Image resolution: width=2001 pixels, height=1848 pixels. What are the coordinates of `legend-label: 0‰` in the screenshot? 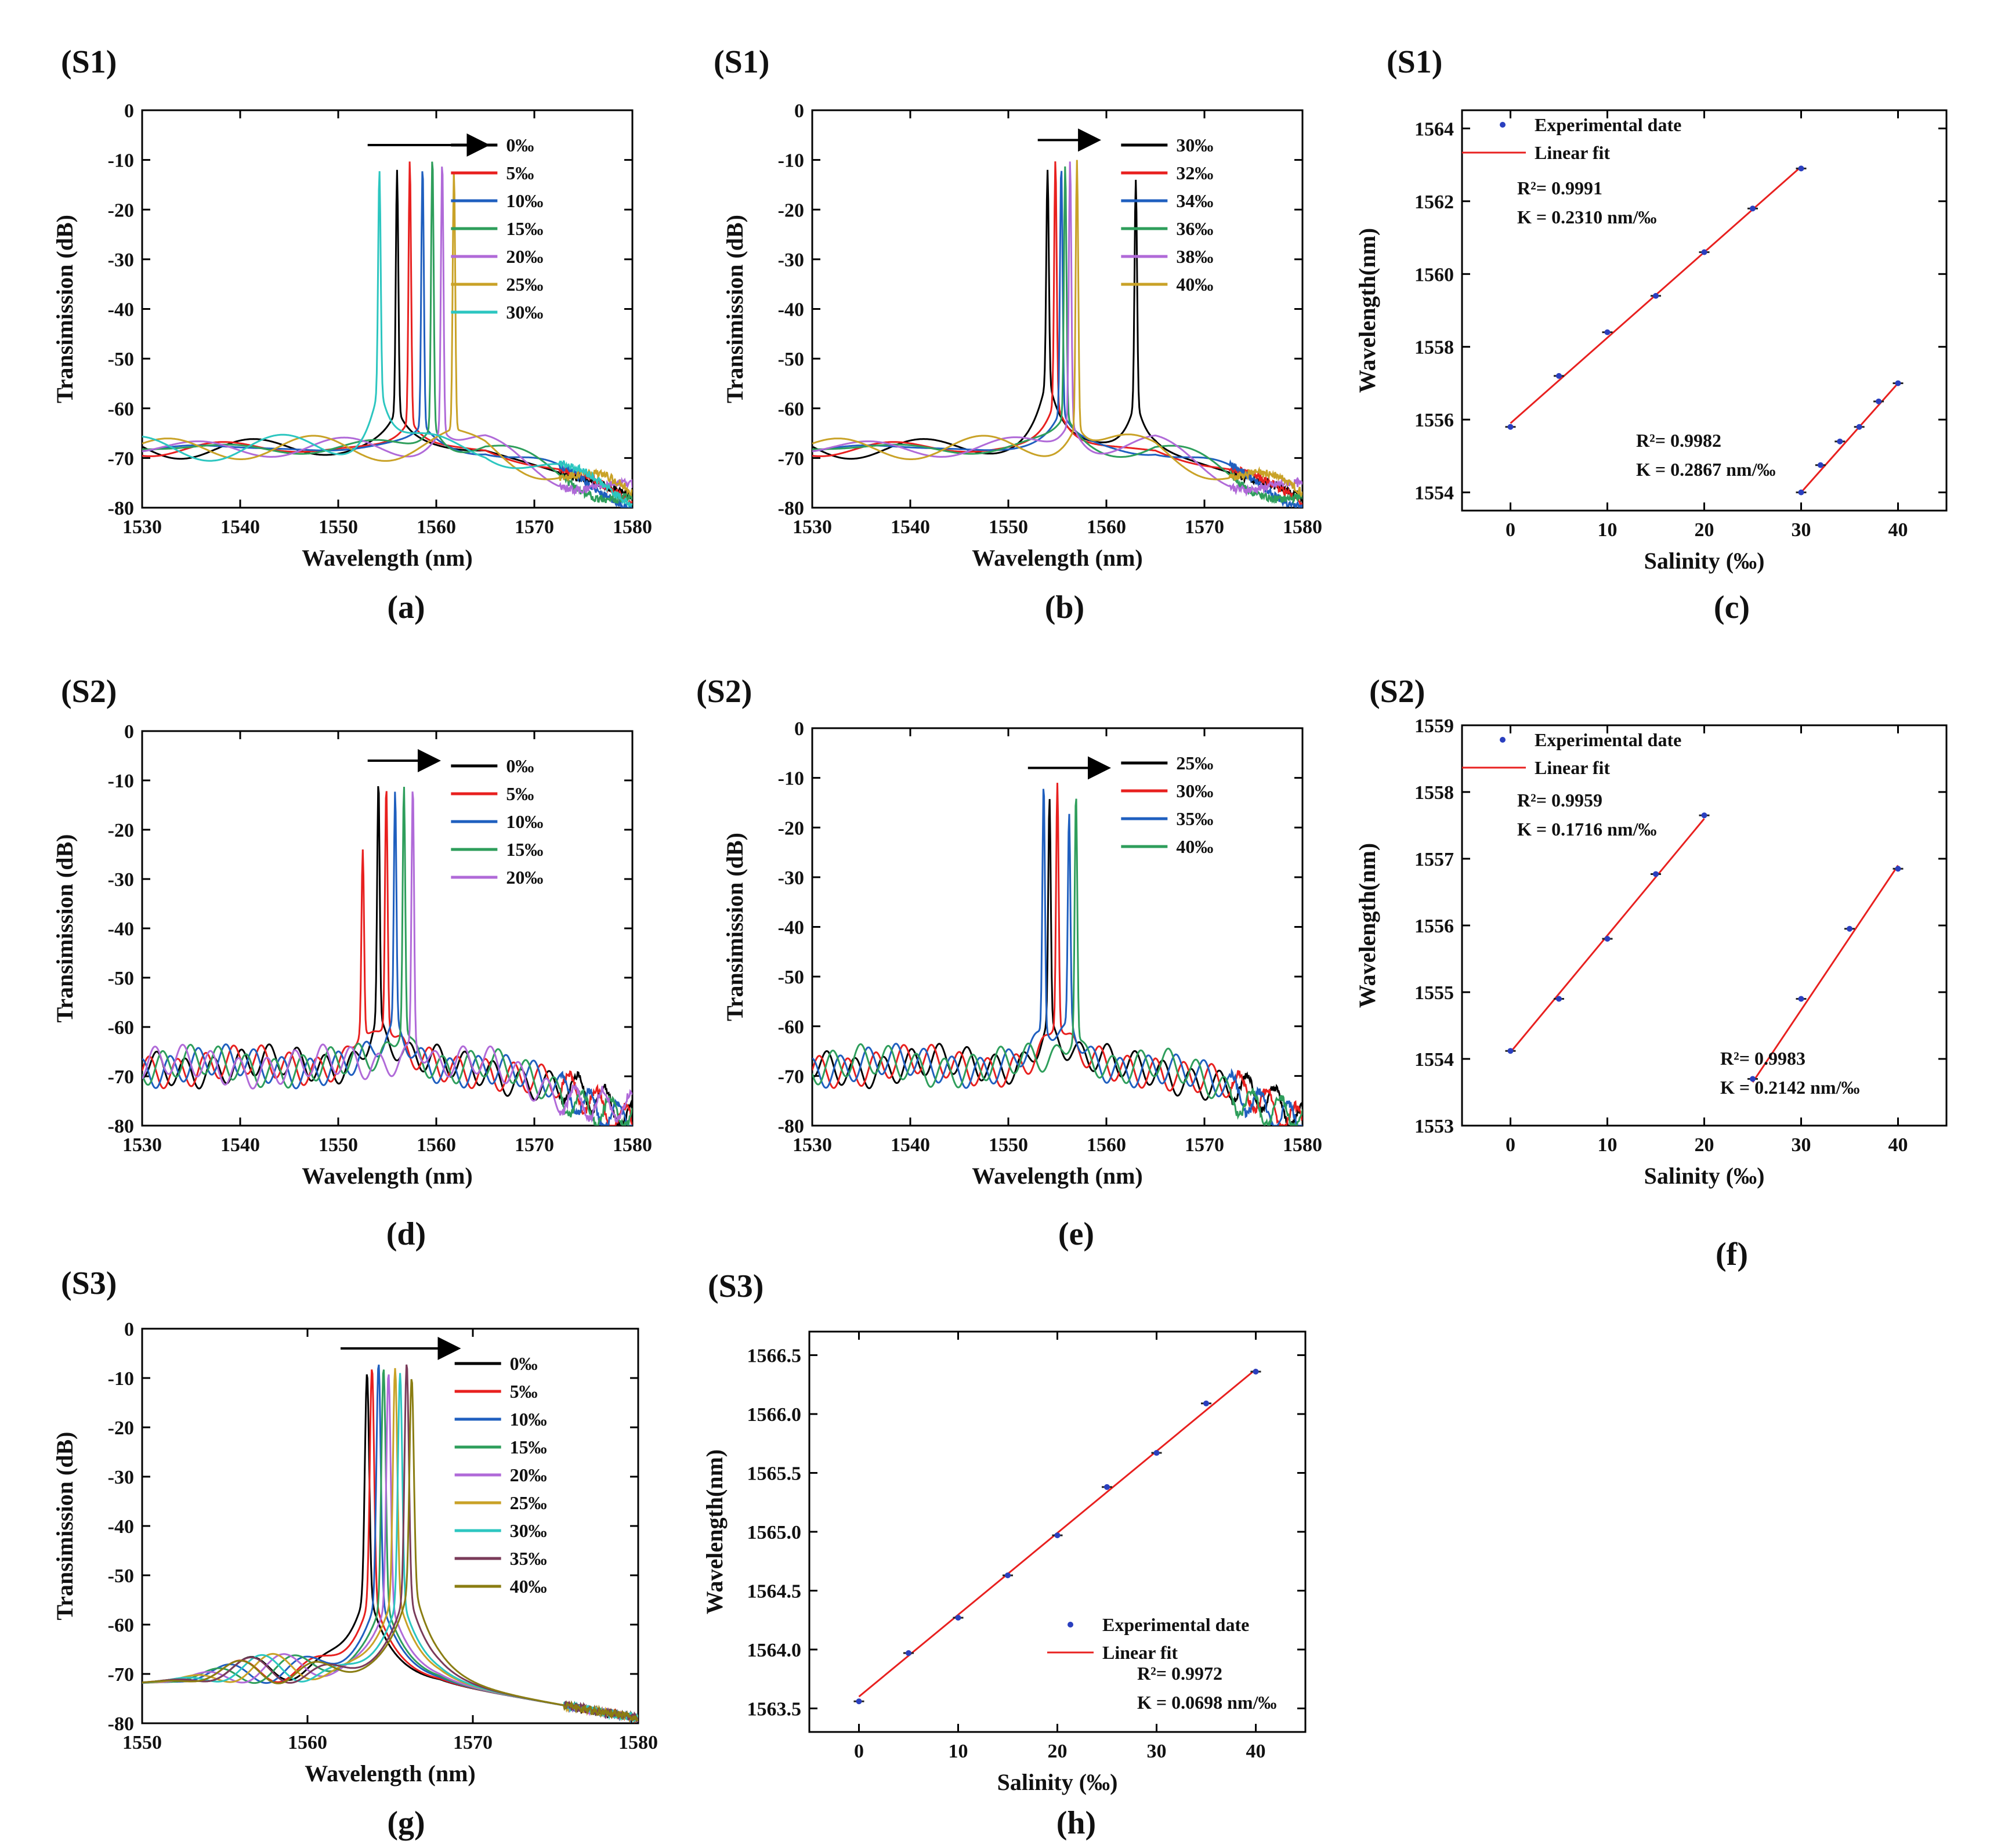 It's located at (520, 145).